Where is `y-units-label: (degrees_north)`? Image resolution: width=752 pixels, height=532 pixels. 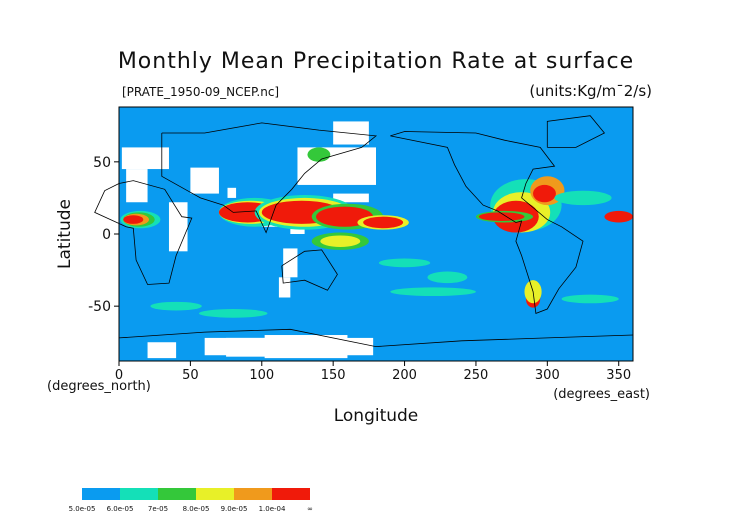 y-units-label: (degrees_north) is located at coordinates (99, 386).